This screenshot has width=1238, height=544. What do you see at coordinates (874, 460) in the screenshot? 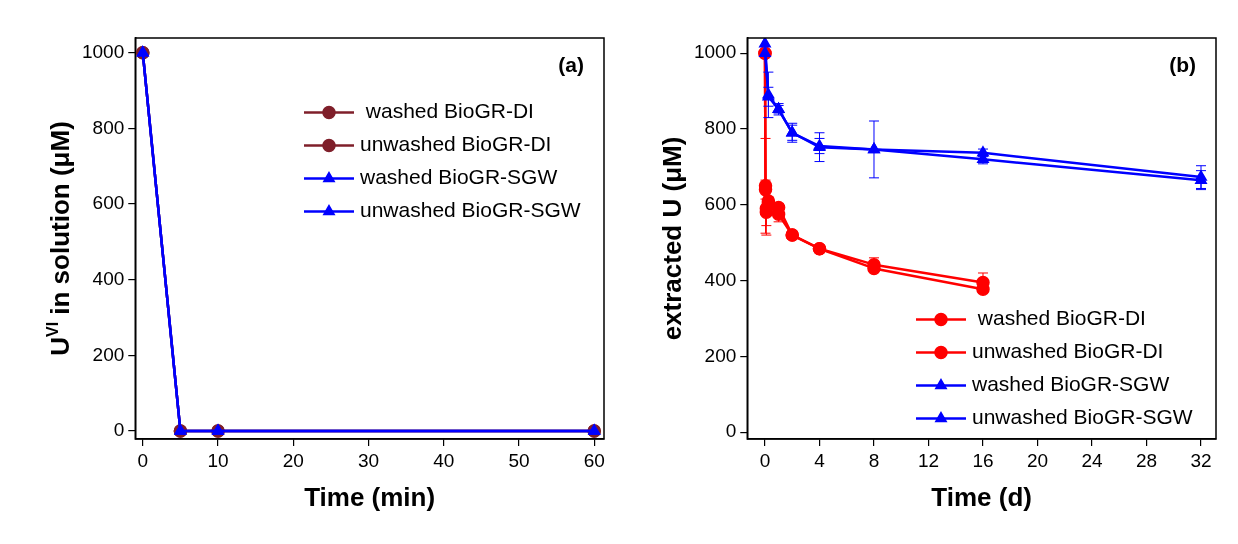
I see `x-tick-label: 8` at bounding box center [874, 460].